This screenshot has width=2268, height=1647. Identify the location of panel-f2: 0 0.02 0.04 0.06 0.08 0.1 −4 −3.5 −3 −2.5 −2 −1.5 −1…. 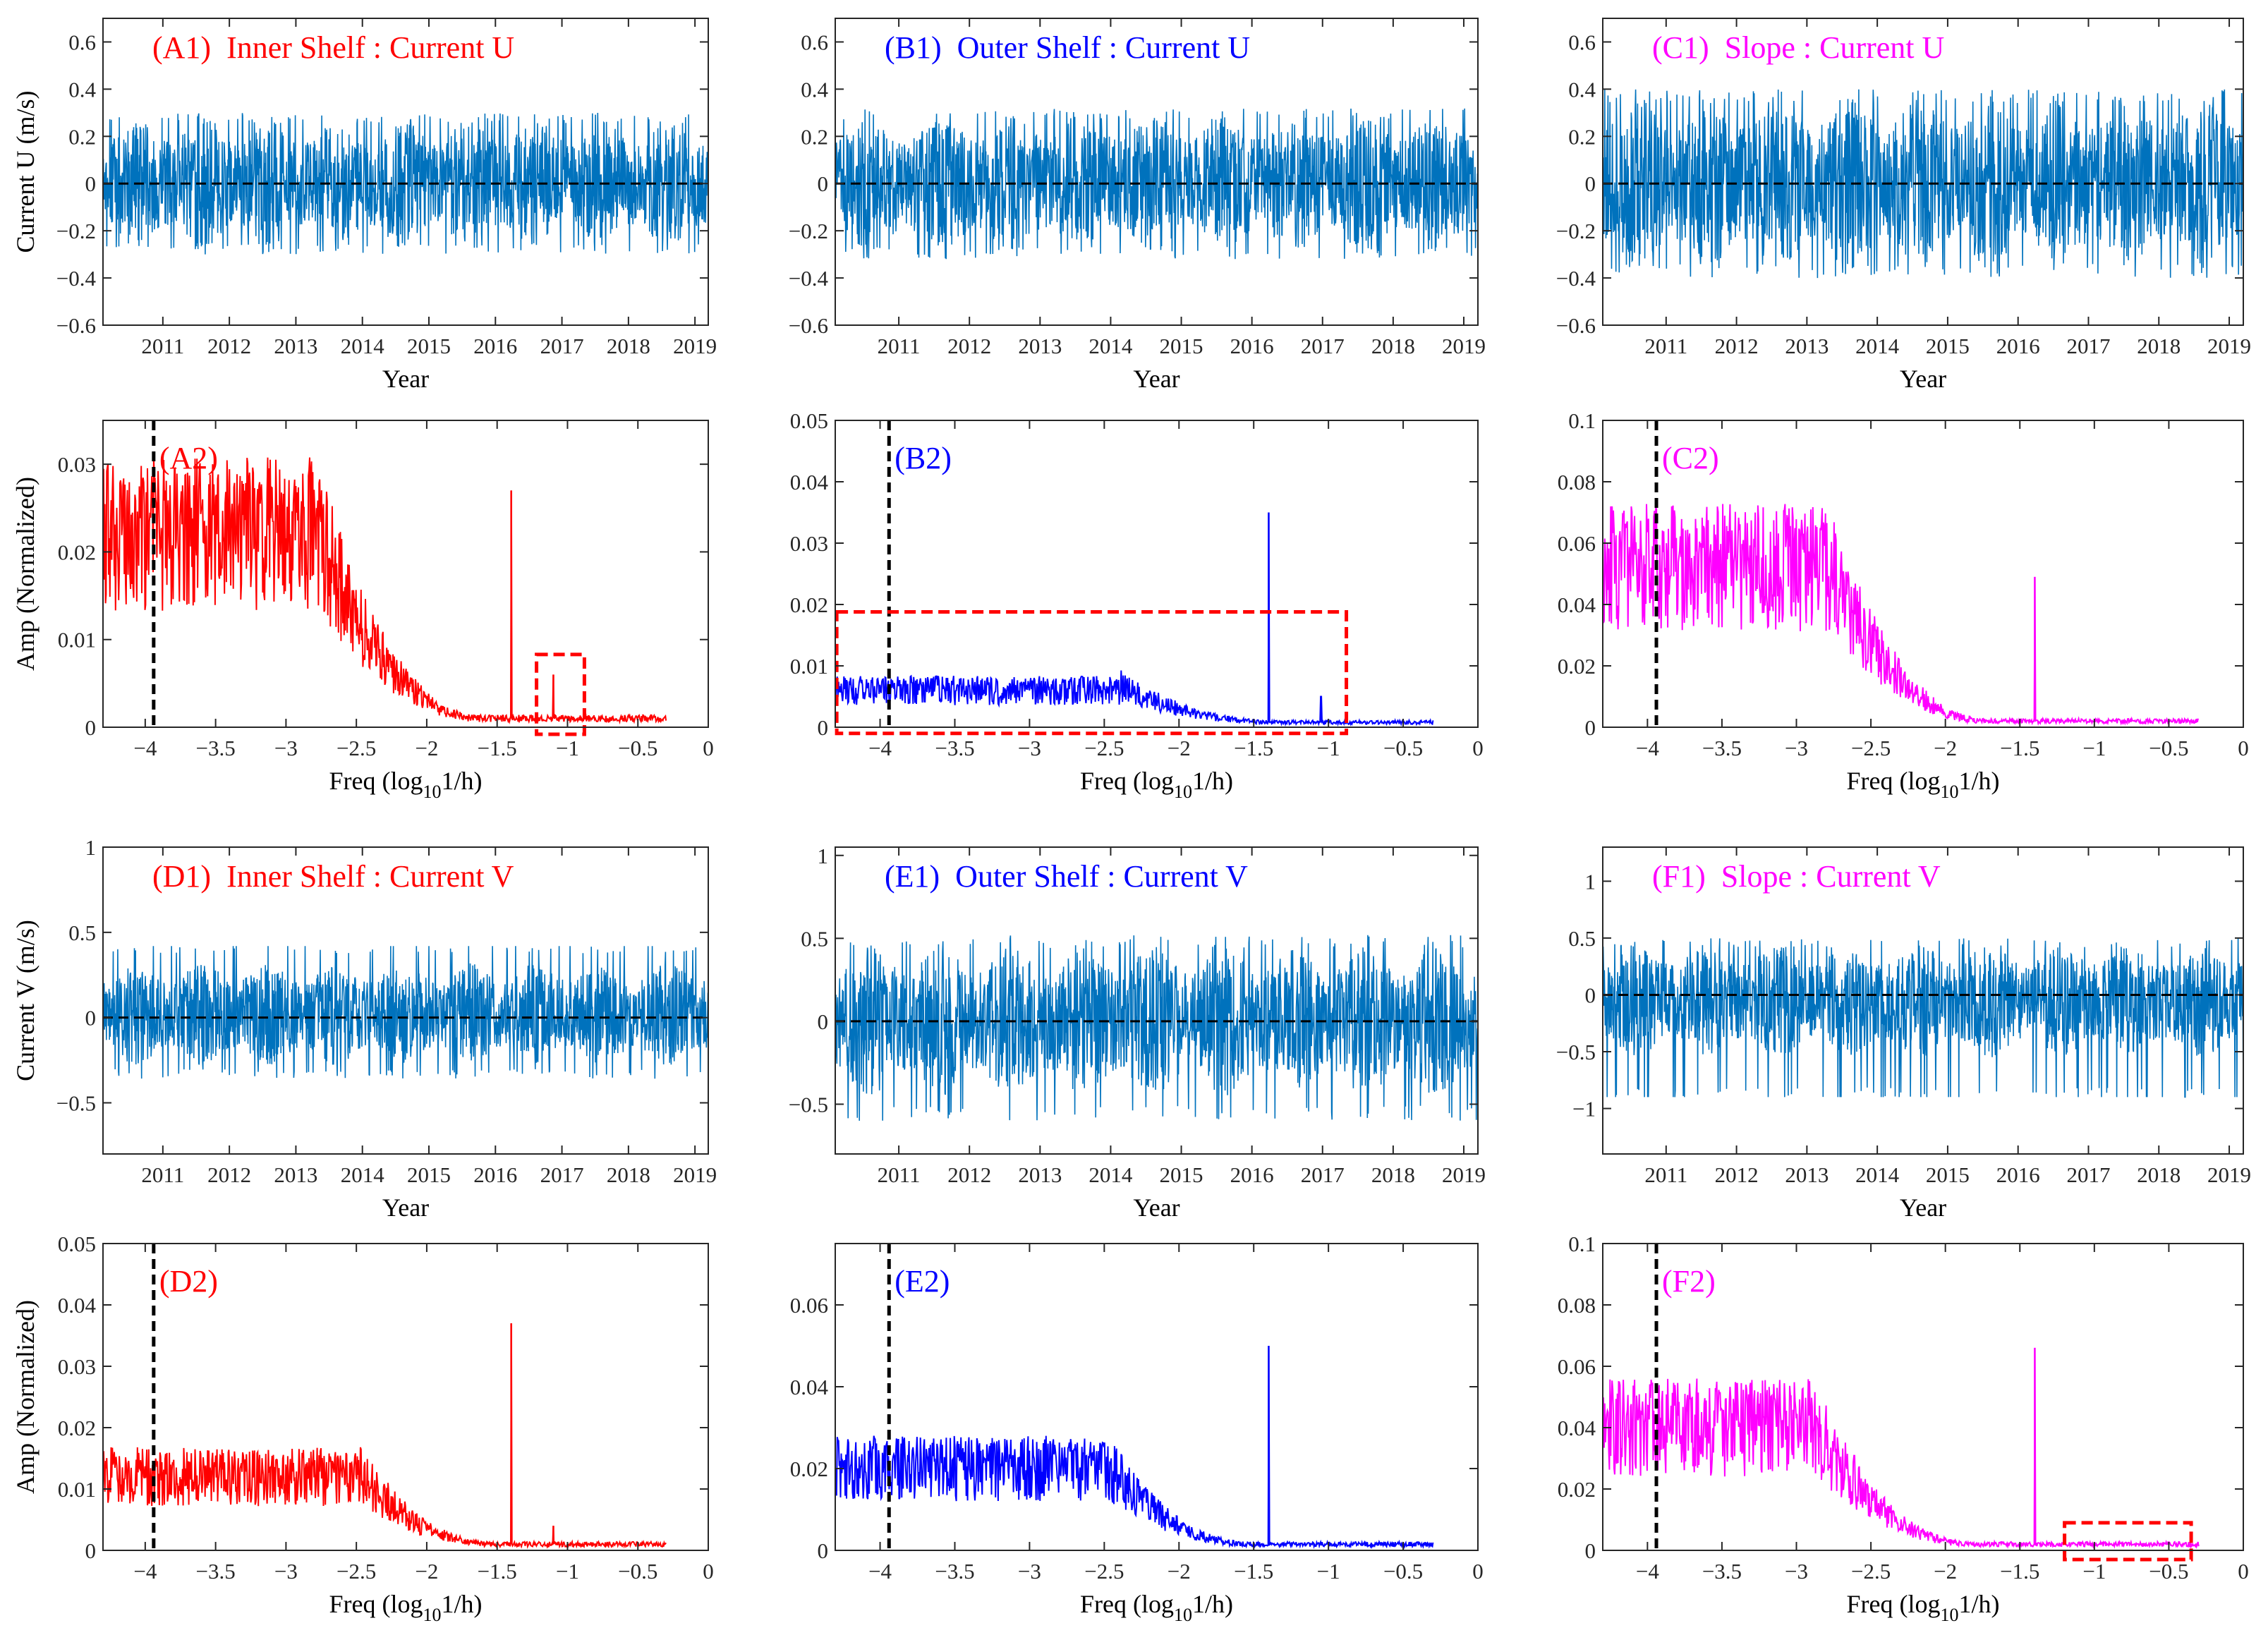
(1903, 1428).